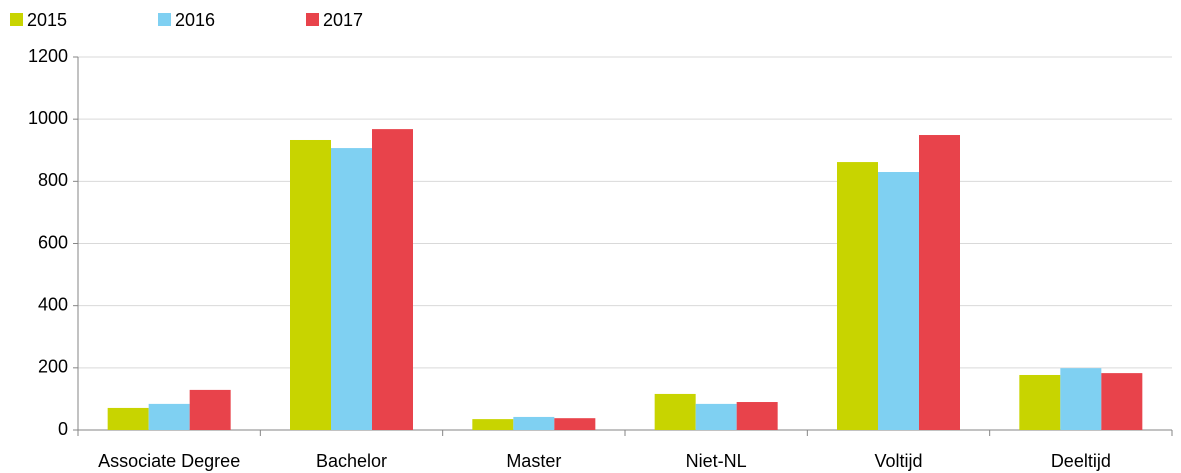 Image resolution: width=1181 pixels, height=473 pixels. I want to click on x-tick-label: Voltijd, so click(898, 461).